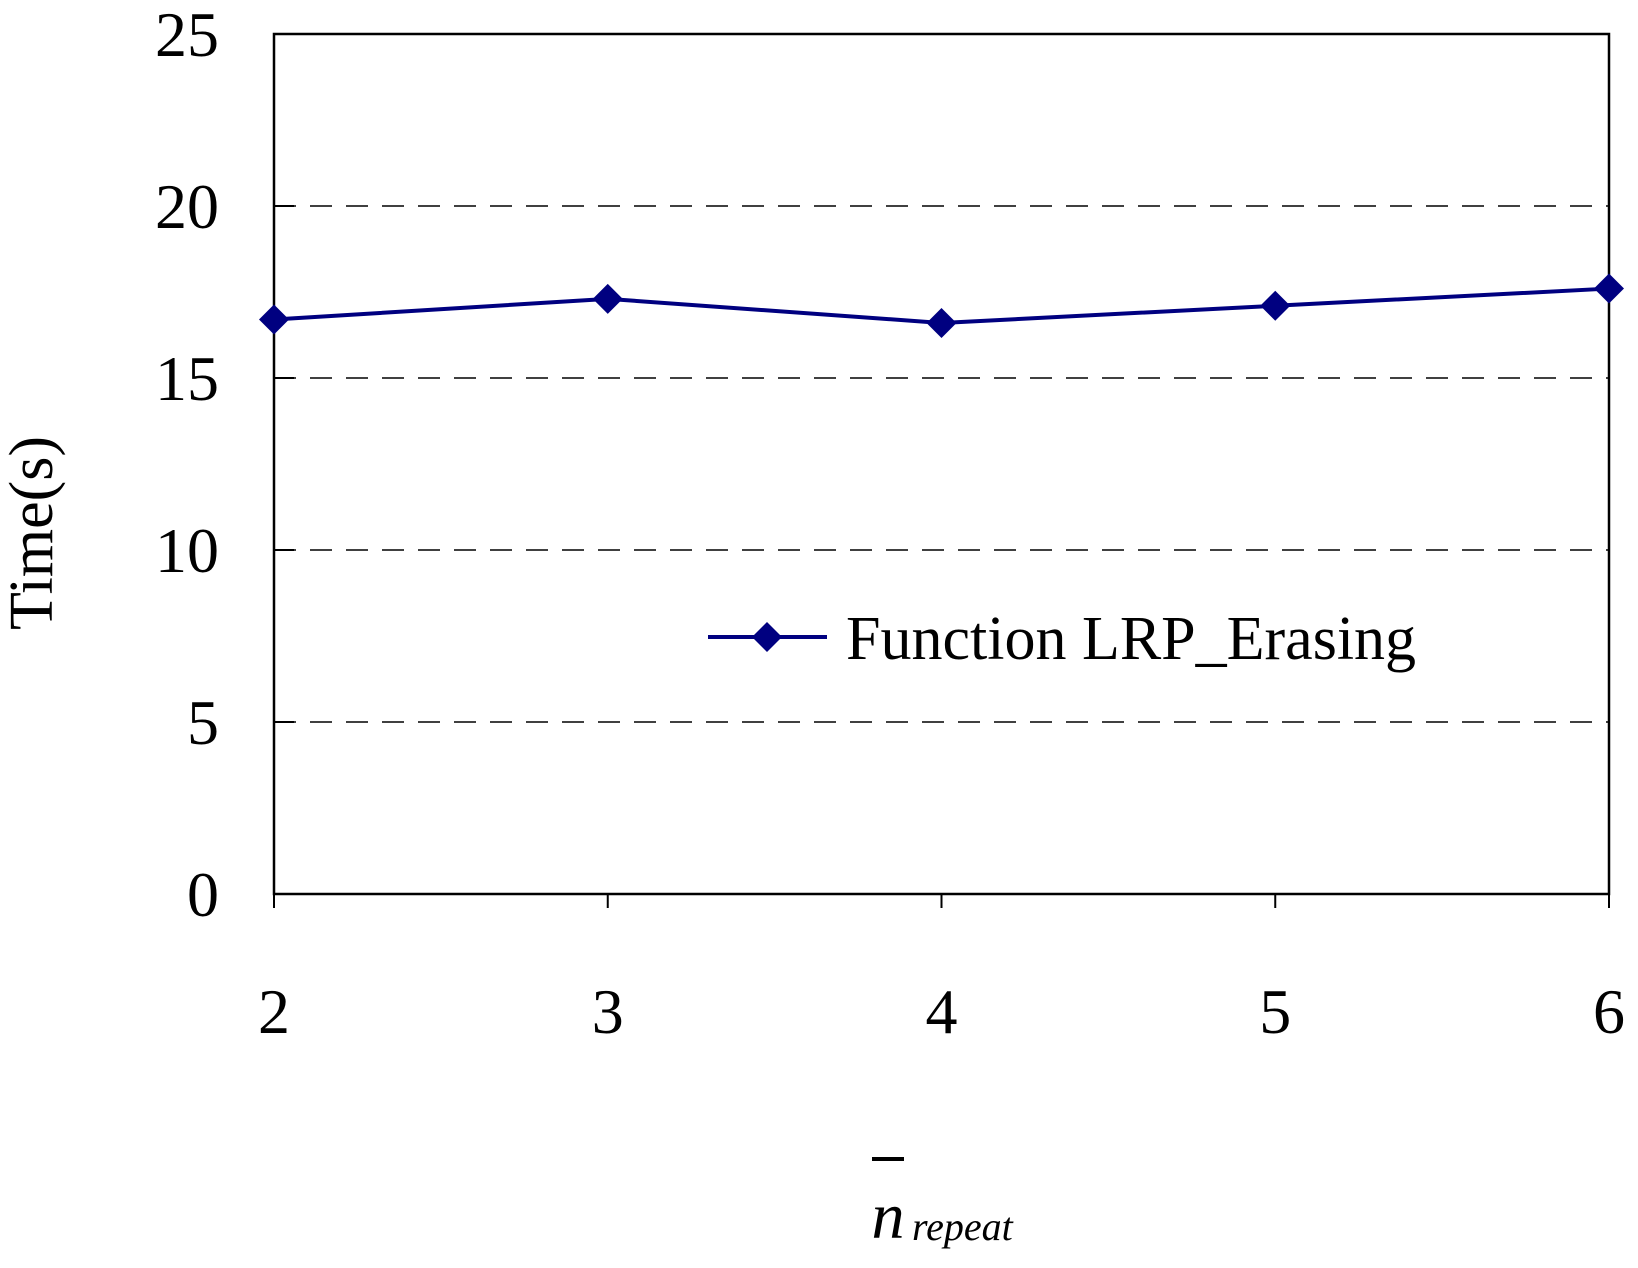 The width and height of the screenshot is (1638, 1268). Describe the element at coordinates (888, 1216) in the screenshot. I see `x-axis-label: n` at that location.